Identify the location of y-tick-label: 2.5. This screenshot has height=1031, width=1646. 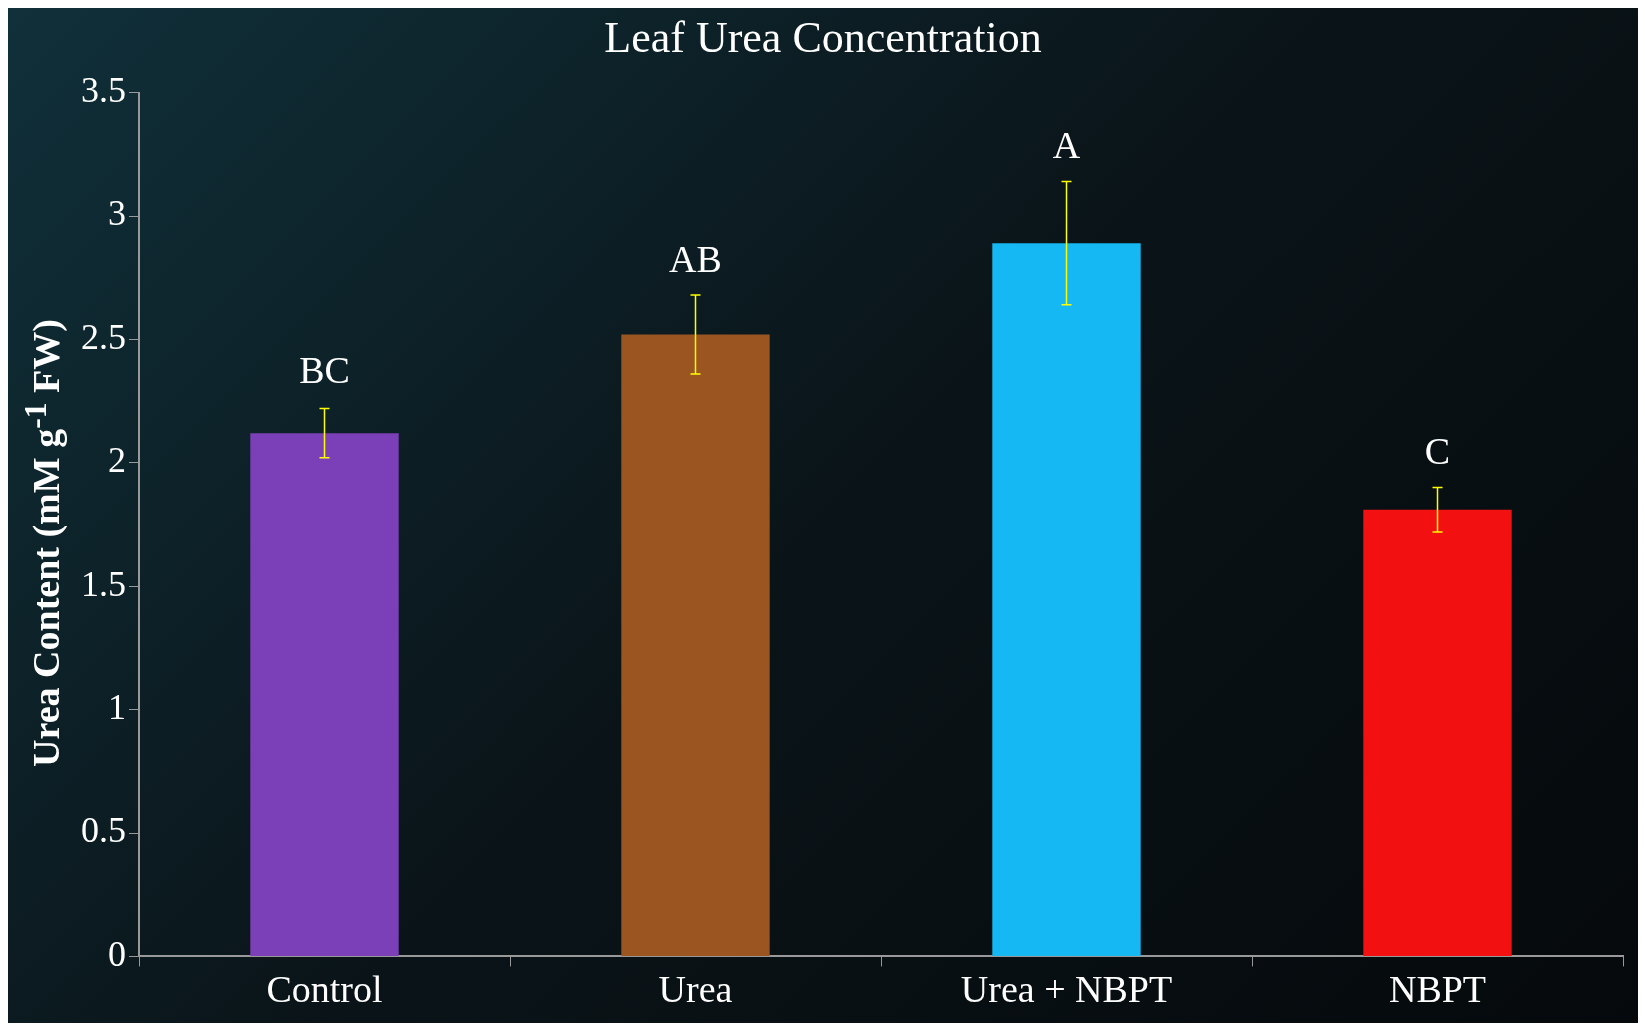
(103, 336).